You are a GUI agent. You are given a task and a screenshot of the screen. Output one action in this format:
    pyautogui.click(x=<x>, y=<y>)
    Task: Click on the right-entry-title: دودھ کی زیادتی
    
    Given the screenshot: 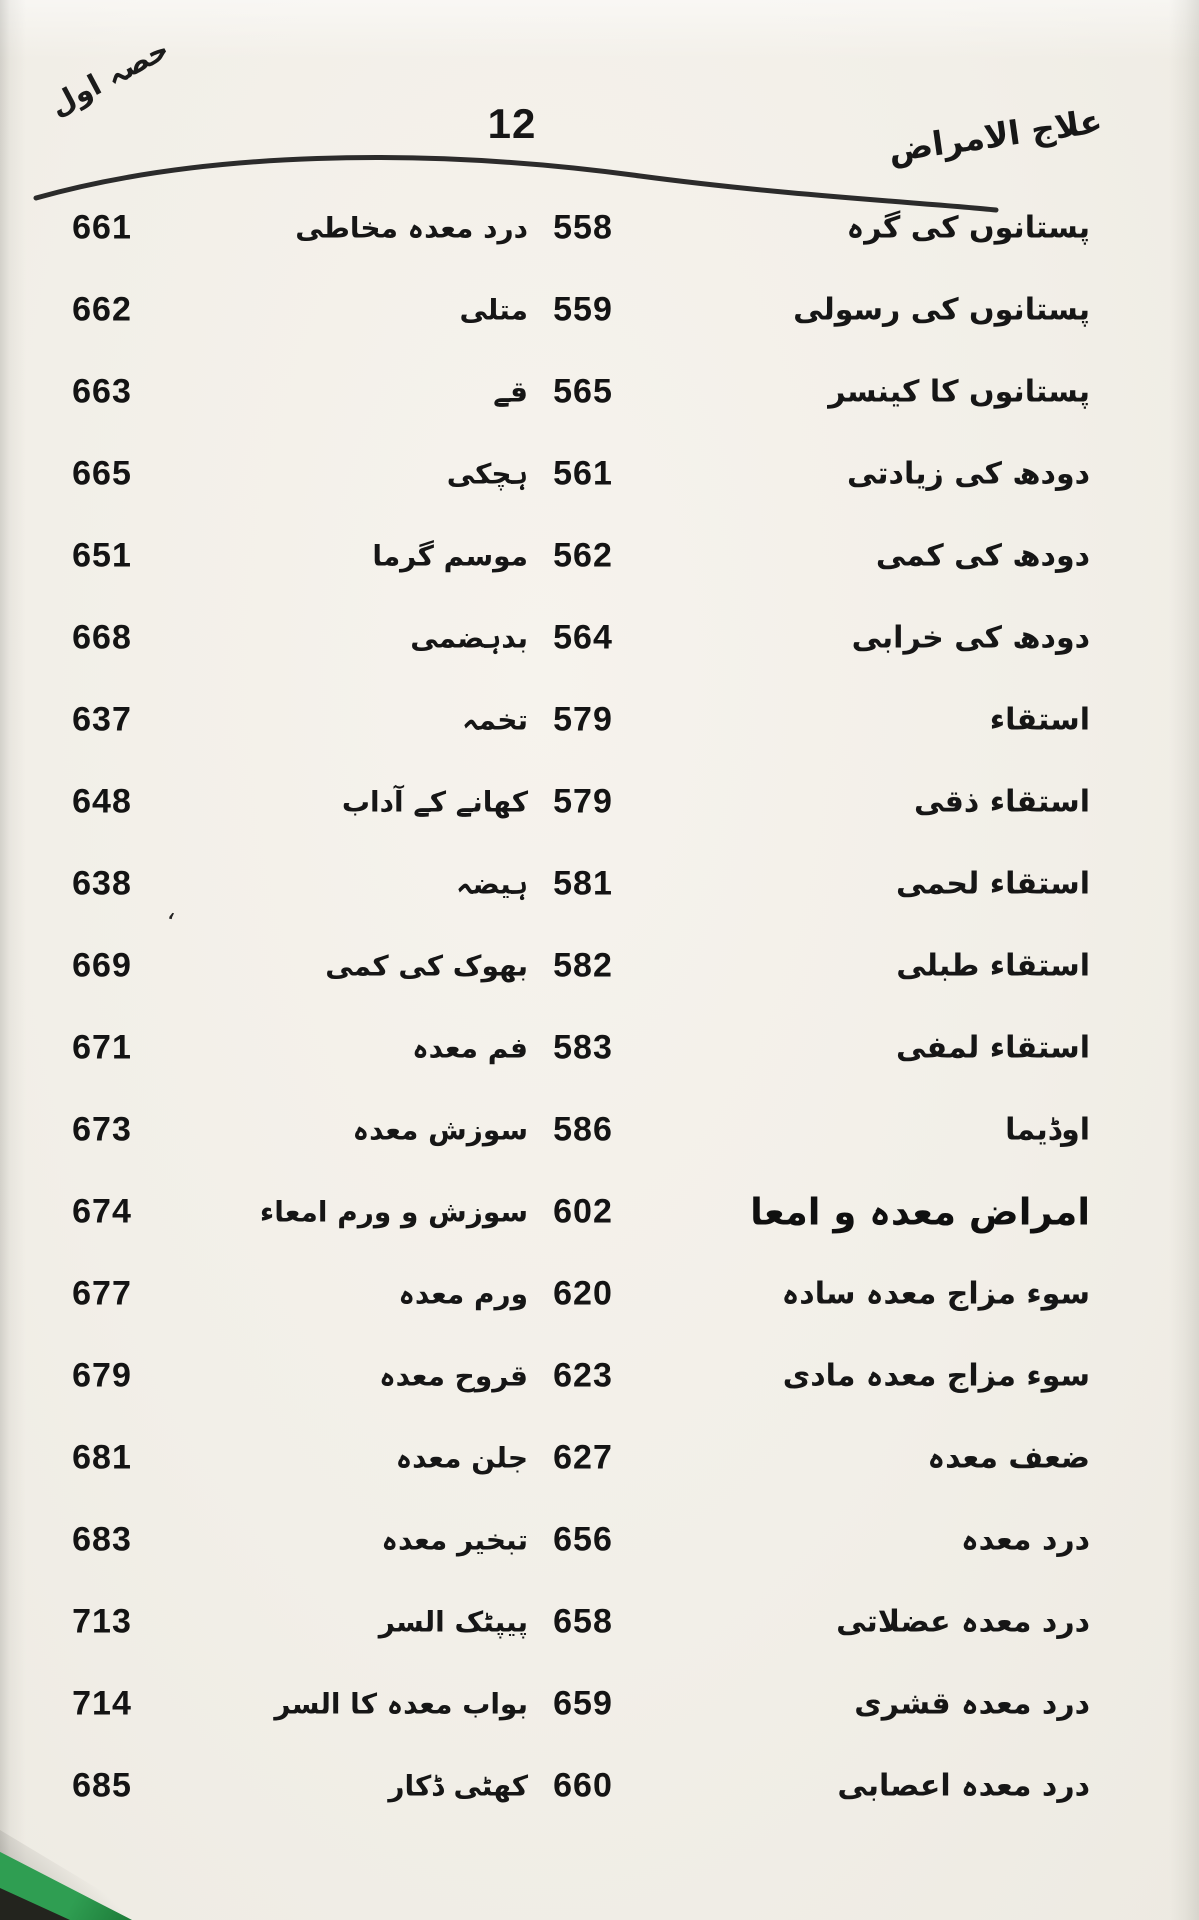 What is the action you would take?
    pyautogui.click(x=968, y=474)
    